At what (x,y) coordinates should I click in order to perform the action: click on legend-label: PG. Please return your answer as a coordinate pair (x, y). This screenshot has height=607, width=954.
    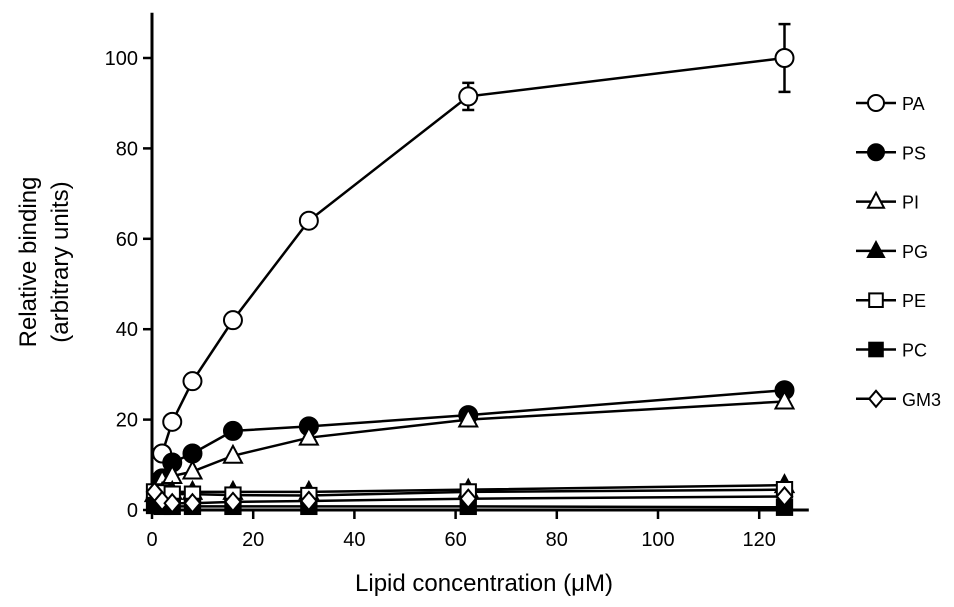
    Looking at the image, I should click on (915, 252).